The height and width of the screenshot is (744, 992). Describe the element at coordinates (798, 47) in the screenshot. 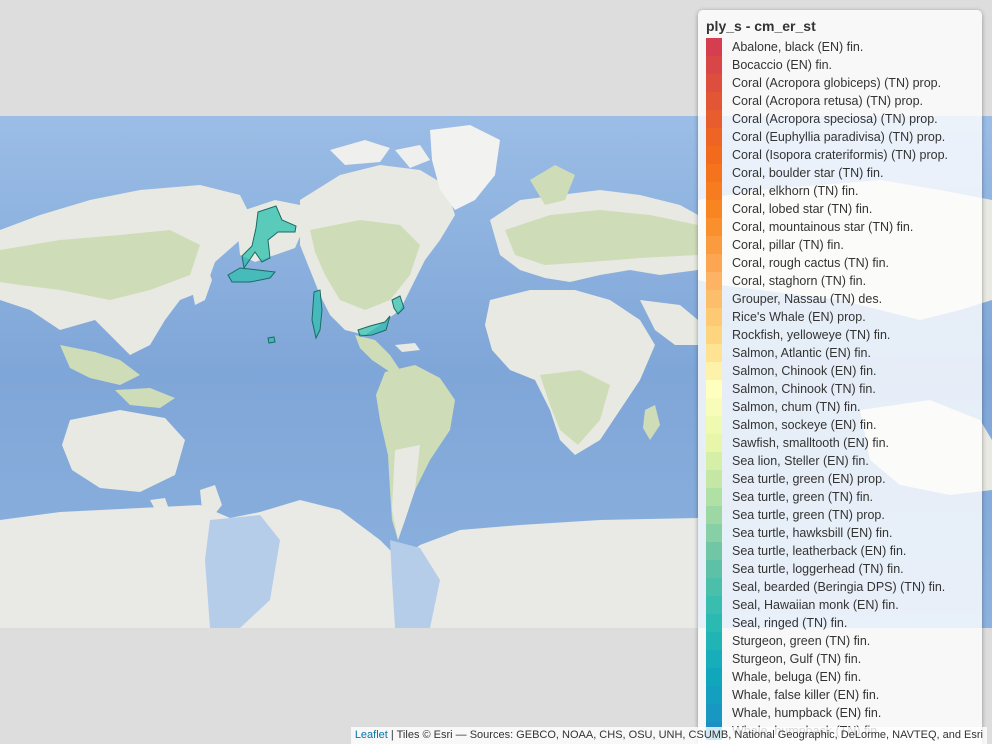

I see `legend-item: Abalone, black (EN) fin.` at that location.